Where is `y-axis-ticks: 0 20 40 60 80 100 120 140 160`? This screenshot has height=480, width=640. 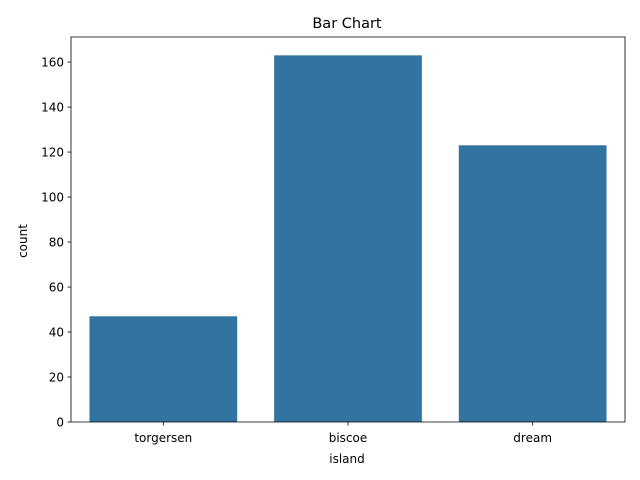
y-axis-ticks: 0 20 40 60 80 100 120 140 160 is located at coordinates (56, 243).